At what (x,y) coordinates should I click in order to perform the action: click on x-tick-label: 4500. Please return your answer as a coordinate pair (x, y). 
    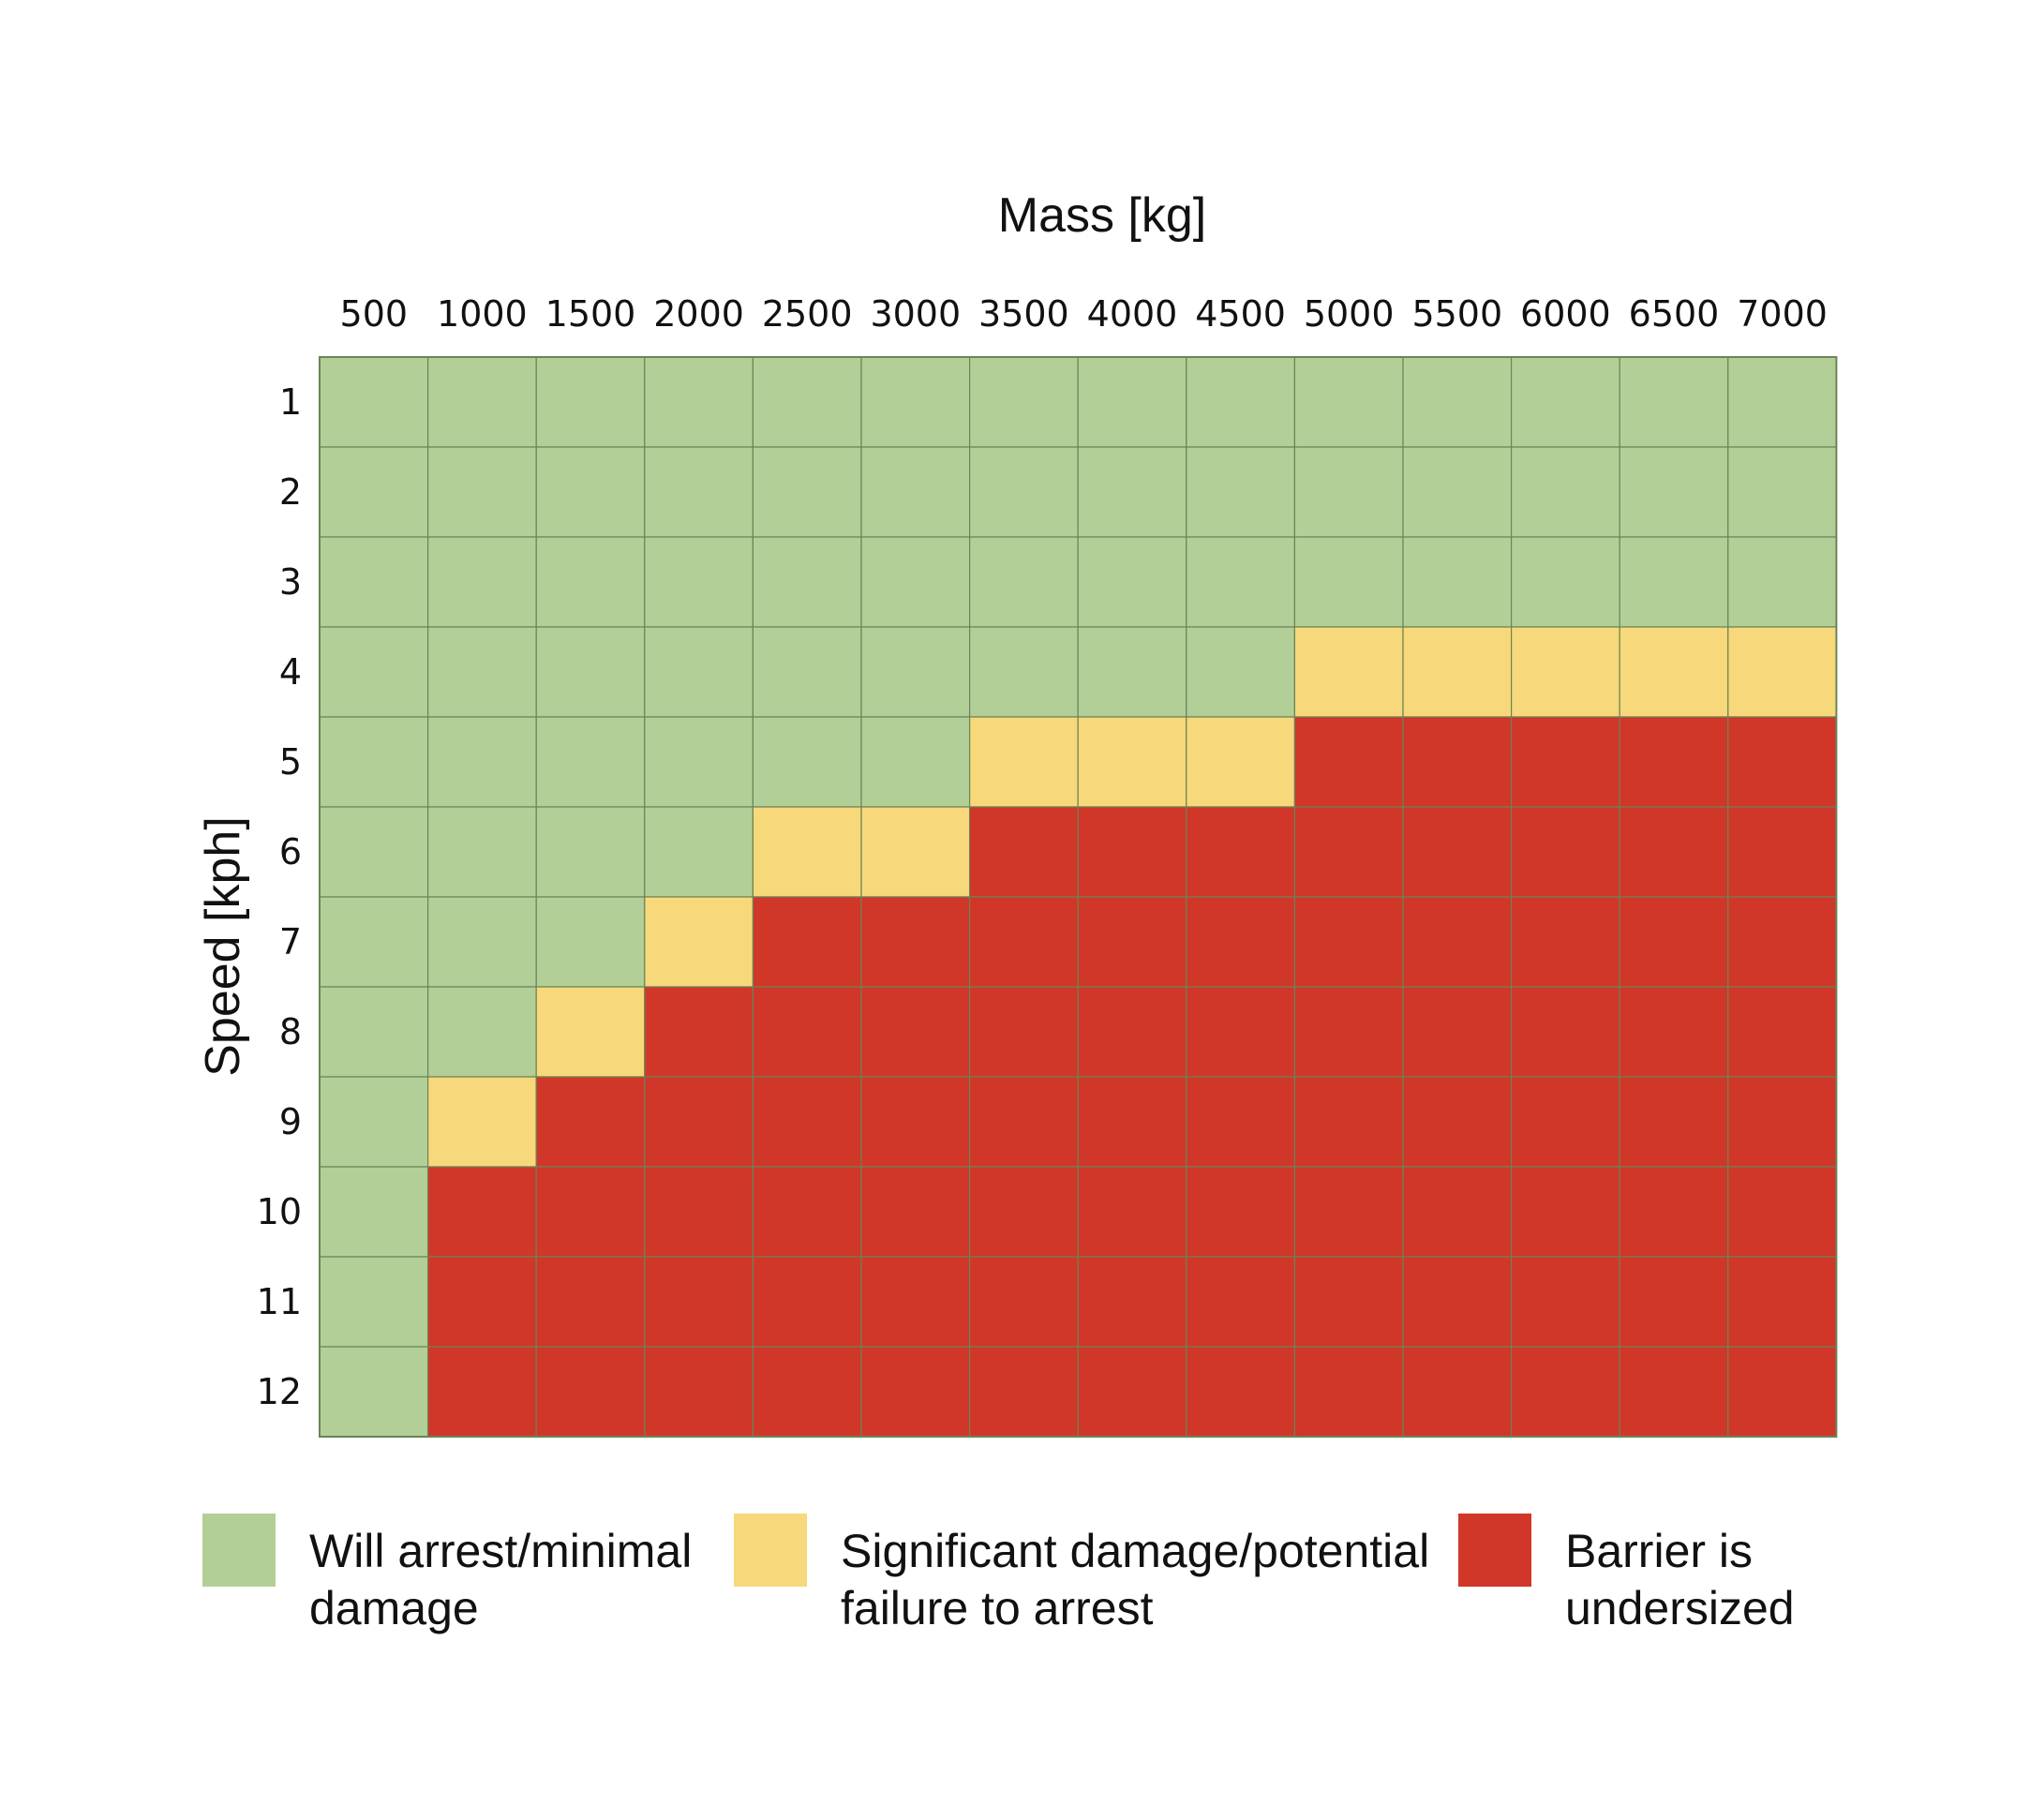
    Looking at the image, I should click on (1240, 314).